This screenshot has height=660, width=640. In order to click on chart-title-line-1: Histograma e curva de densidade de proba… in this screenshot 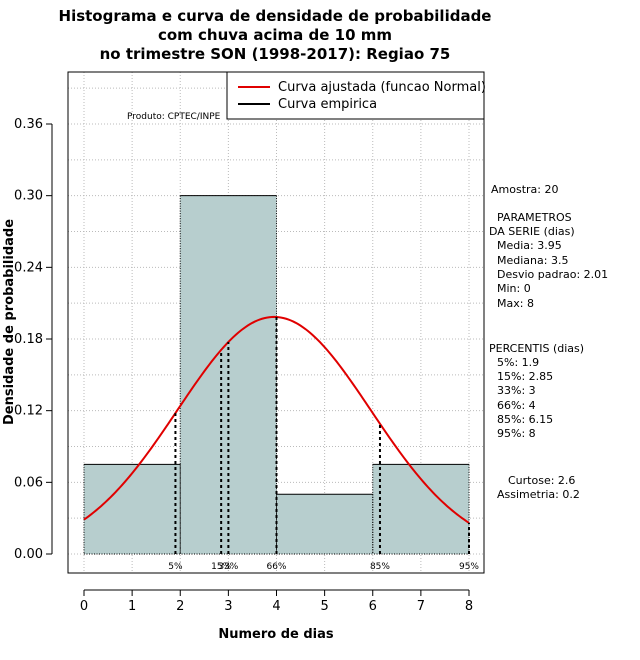, I will do `click(275, 16)`.